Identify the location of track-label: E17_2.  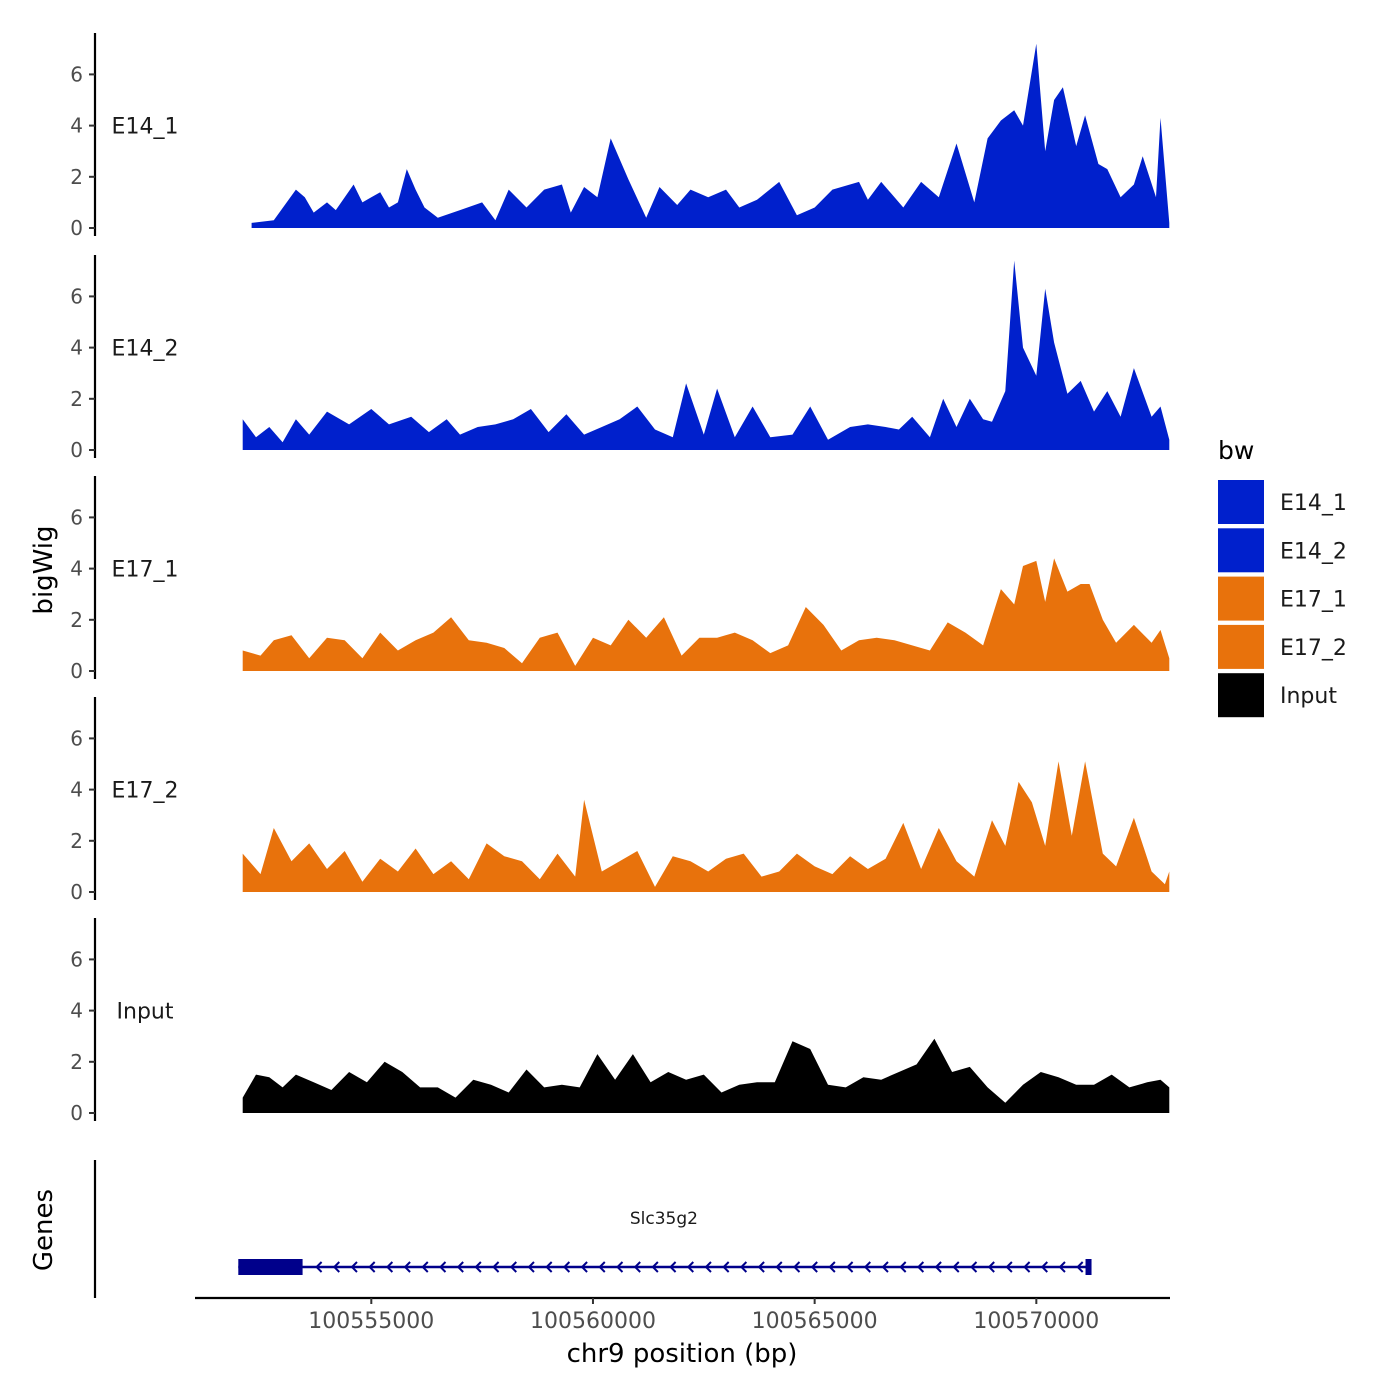
(145, 791).